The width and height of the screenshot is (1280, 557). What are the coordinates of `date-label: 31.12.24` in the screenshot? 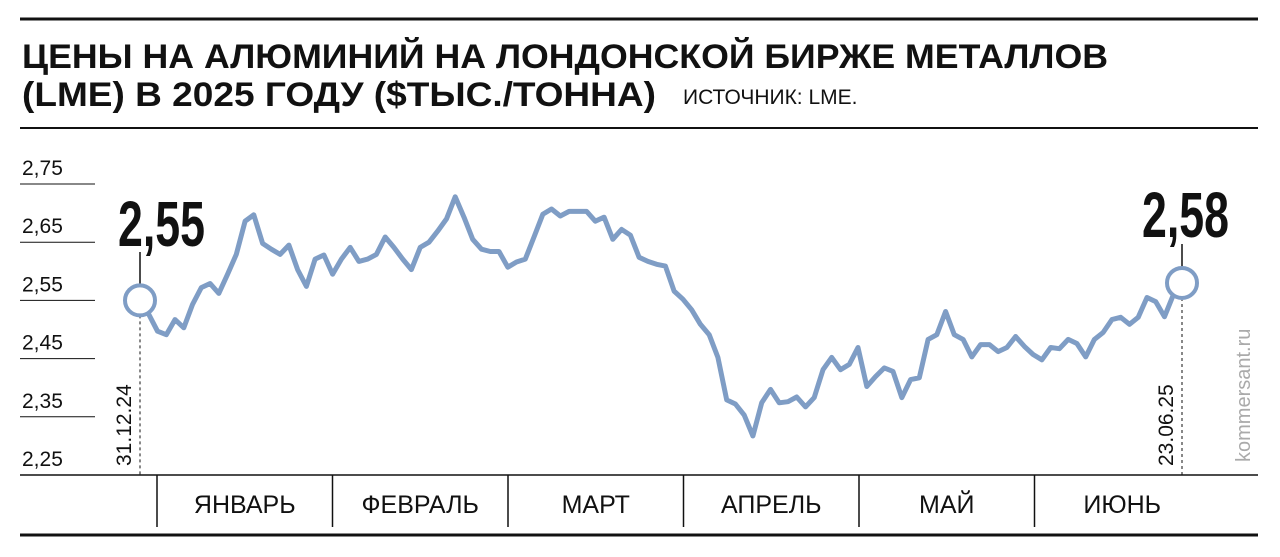 It's located at (124, 425).